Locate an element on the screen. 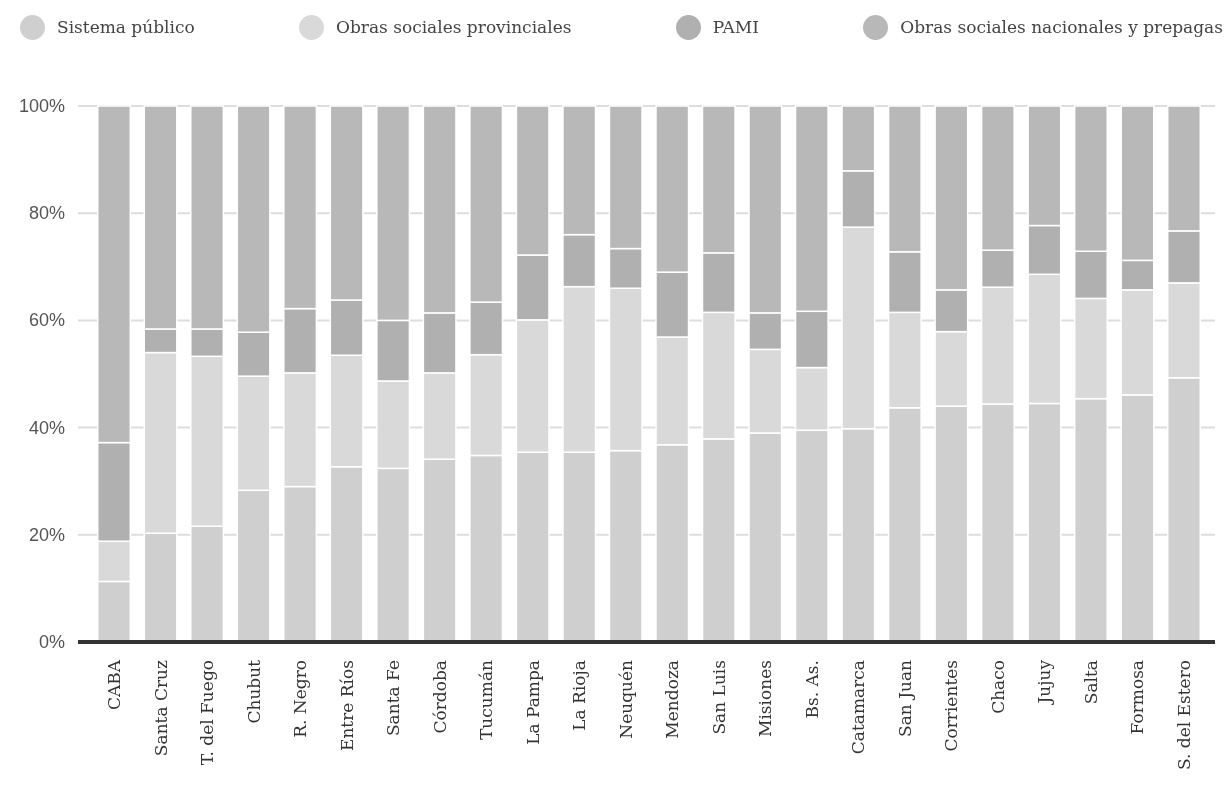  x-tick-label: S. del Estero is located at coordinates (1183, 715).